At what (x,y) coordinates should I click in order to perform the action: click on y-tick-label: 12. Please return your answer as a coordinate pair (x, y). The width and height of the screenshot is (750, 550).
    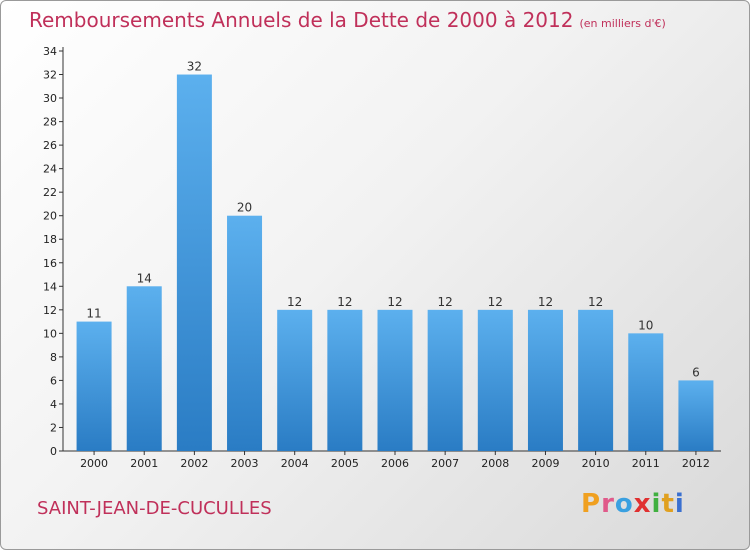
    Looking at the image, I should click on (50, 310).